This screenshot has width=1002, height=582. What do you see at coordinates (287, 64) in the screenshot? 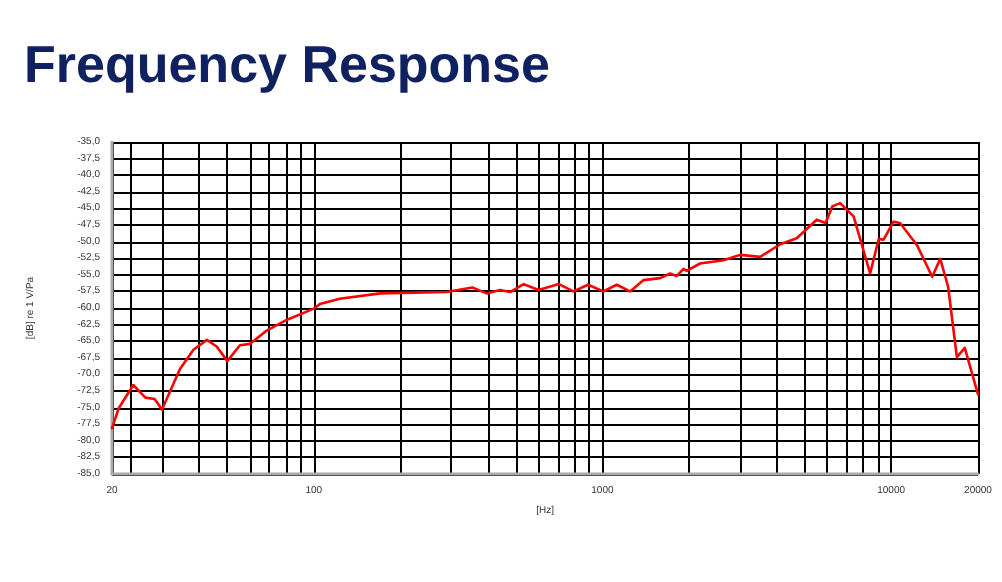
I see `chart-title: Frequency Response` at bounding box center [287, 64].